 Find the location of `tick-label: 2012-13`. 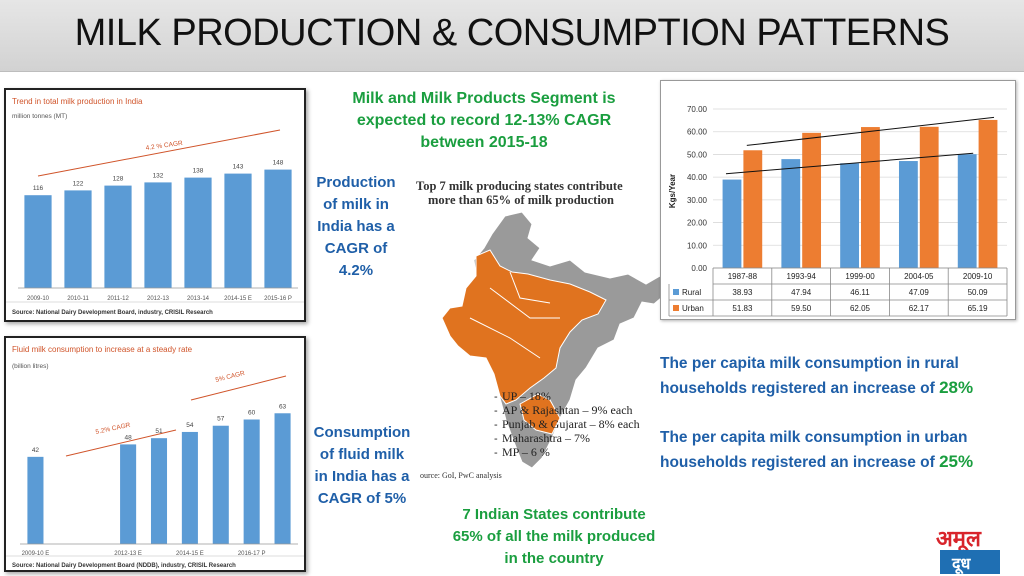

tick-label: 2012-13 is located at coordinates (158, 299).